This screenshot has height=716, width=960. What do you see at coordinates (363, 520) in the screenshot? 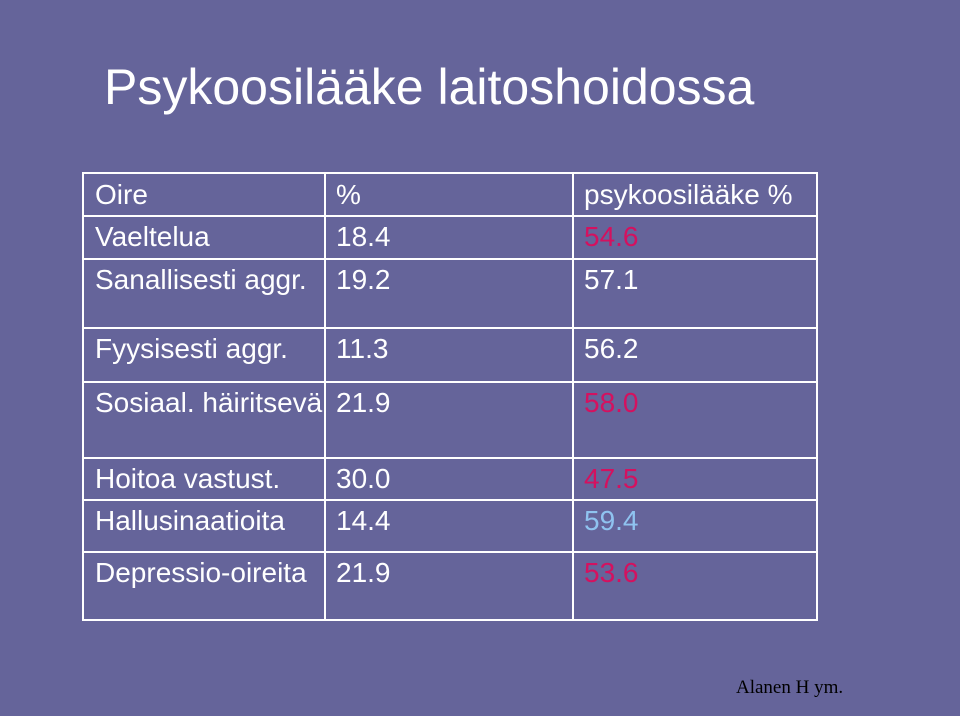
I see `table-cell: 14.4` at bounding box center [363, 520].